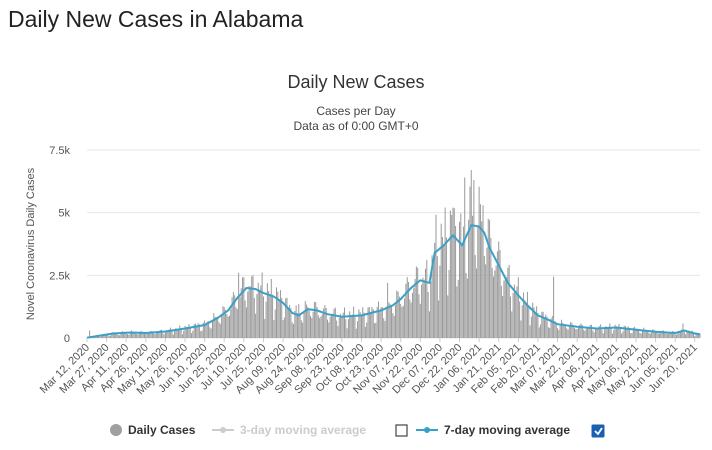 The width and height of the screenshot is (712, 450). What do you see at coordinates (59, 245) in the screenshot?
I see `y-axis-ticks: 0 2.5k 5k 7.5k` at bounding box center [59, 245].